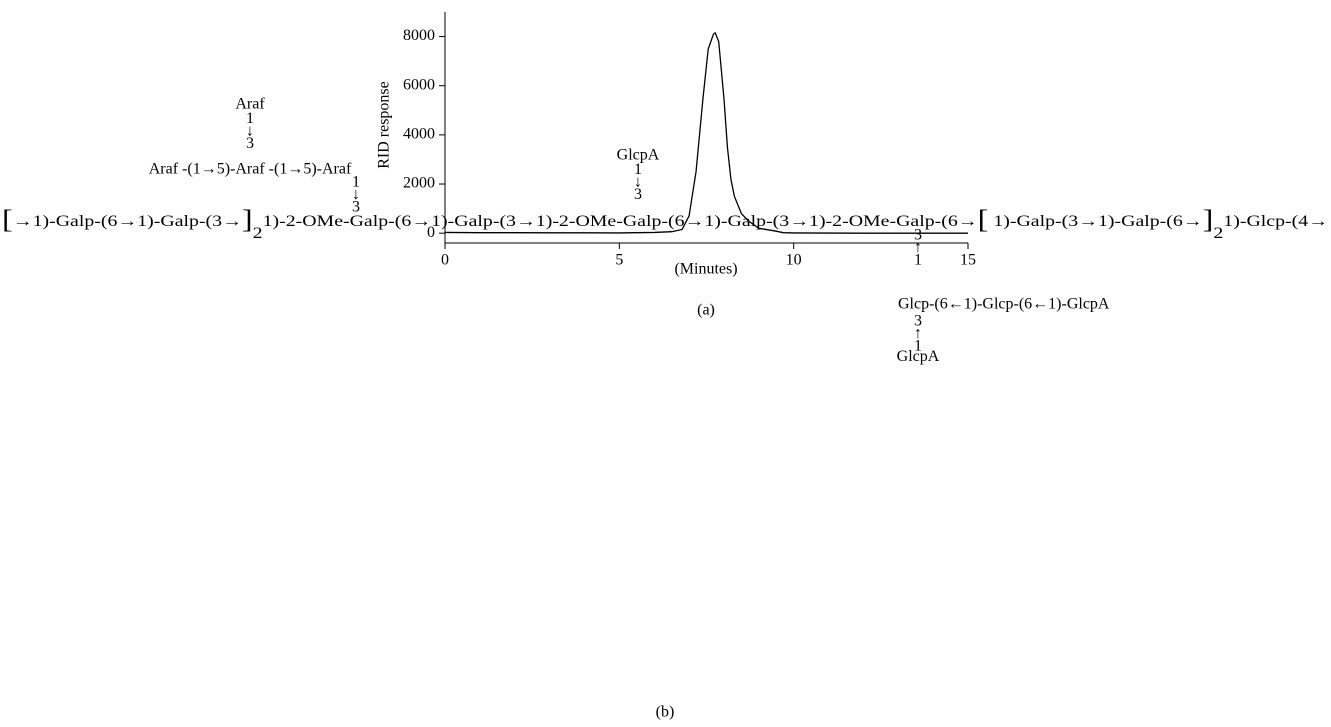 This screenshot has height=727, width=1331. Describe the element at coordinates (419, 35) in the screenshot. I see `y-tick-label: 8000` at that location.